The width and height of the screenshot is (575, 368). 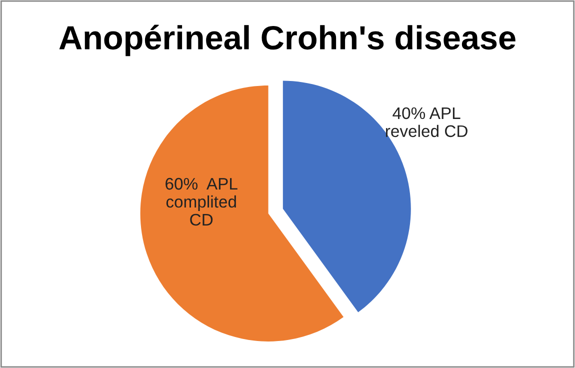 What do you see at coordinates (287, 40) in the screenshot?
I see `chart-title: Anopérineal Crohn's disease` at bounding box center [287, 40].